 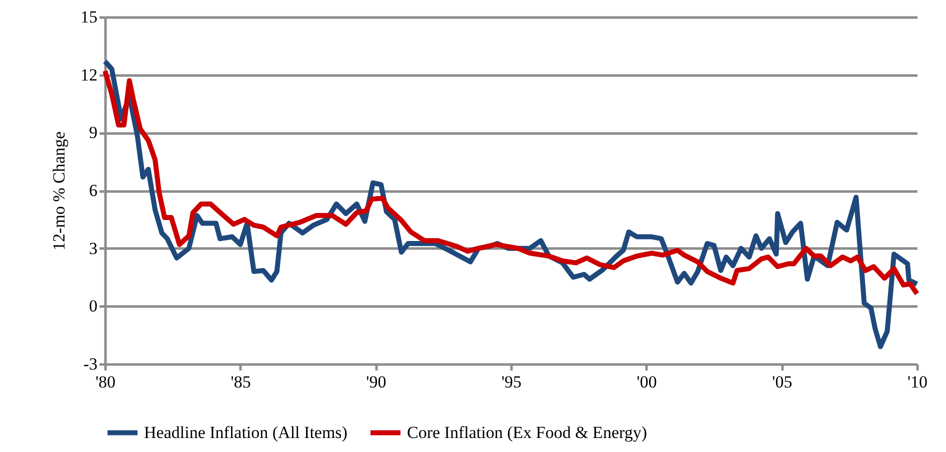 I want to click on y-tick-label: 3, so click(x=93, y=248).